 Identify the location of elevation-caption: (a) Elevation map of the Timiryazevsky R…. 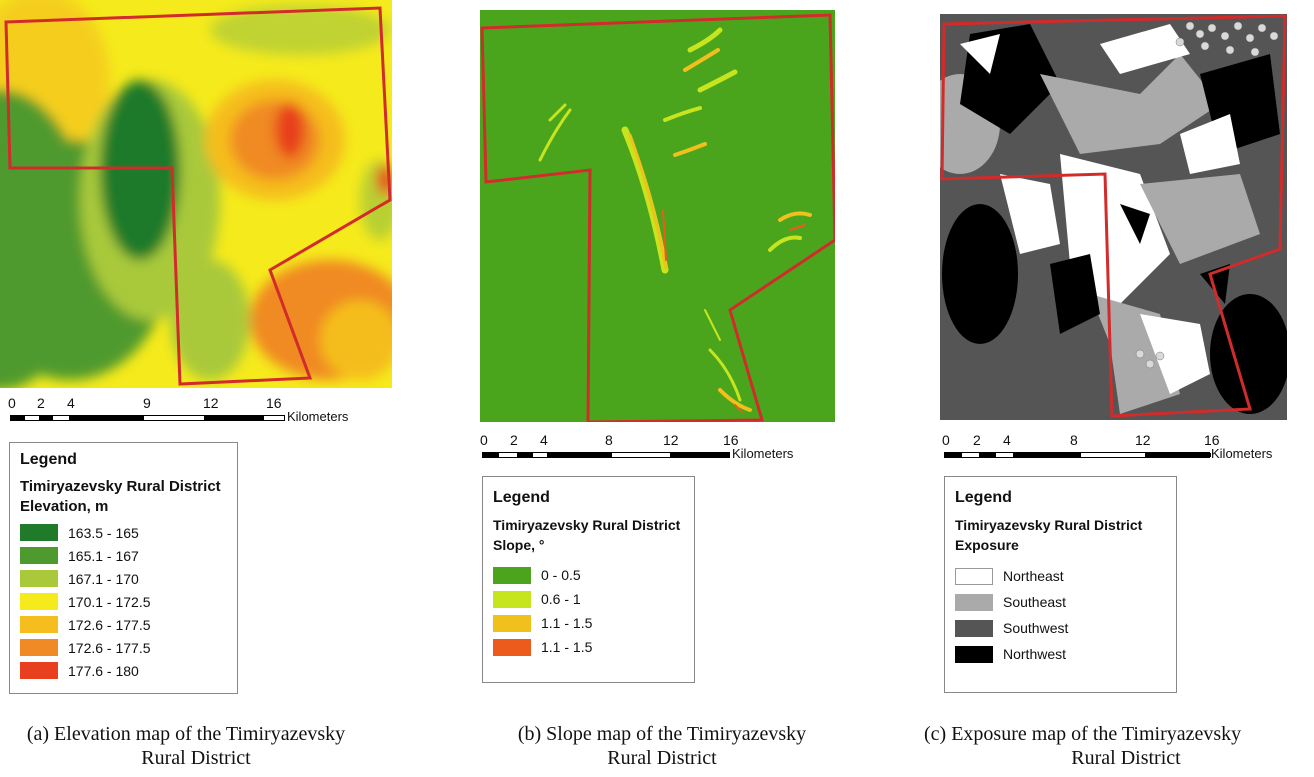
(196, 746).